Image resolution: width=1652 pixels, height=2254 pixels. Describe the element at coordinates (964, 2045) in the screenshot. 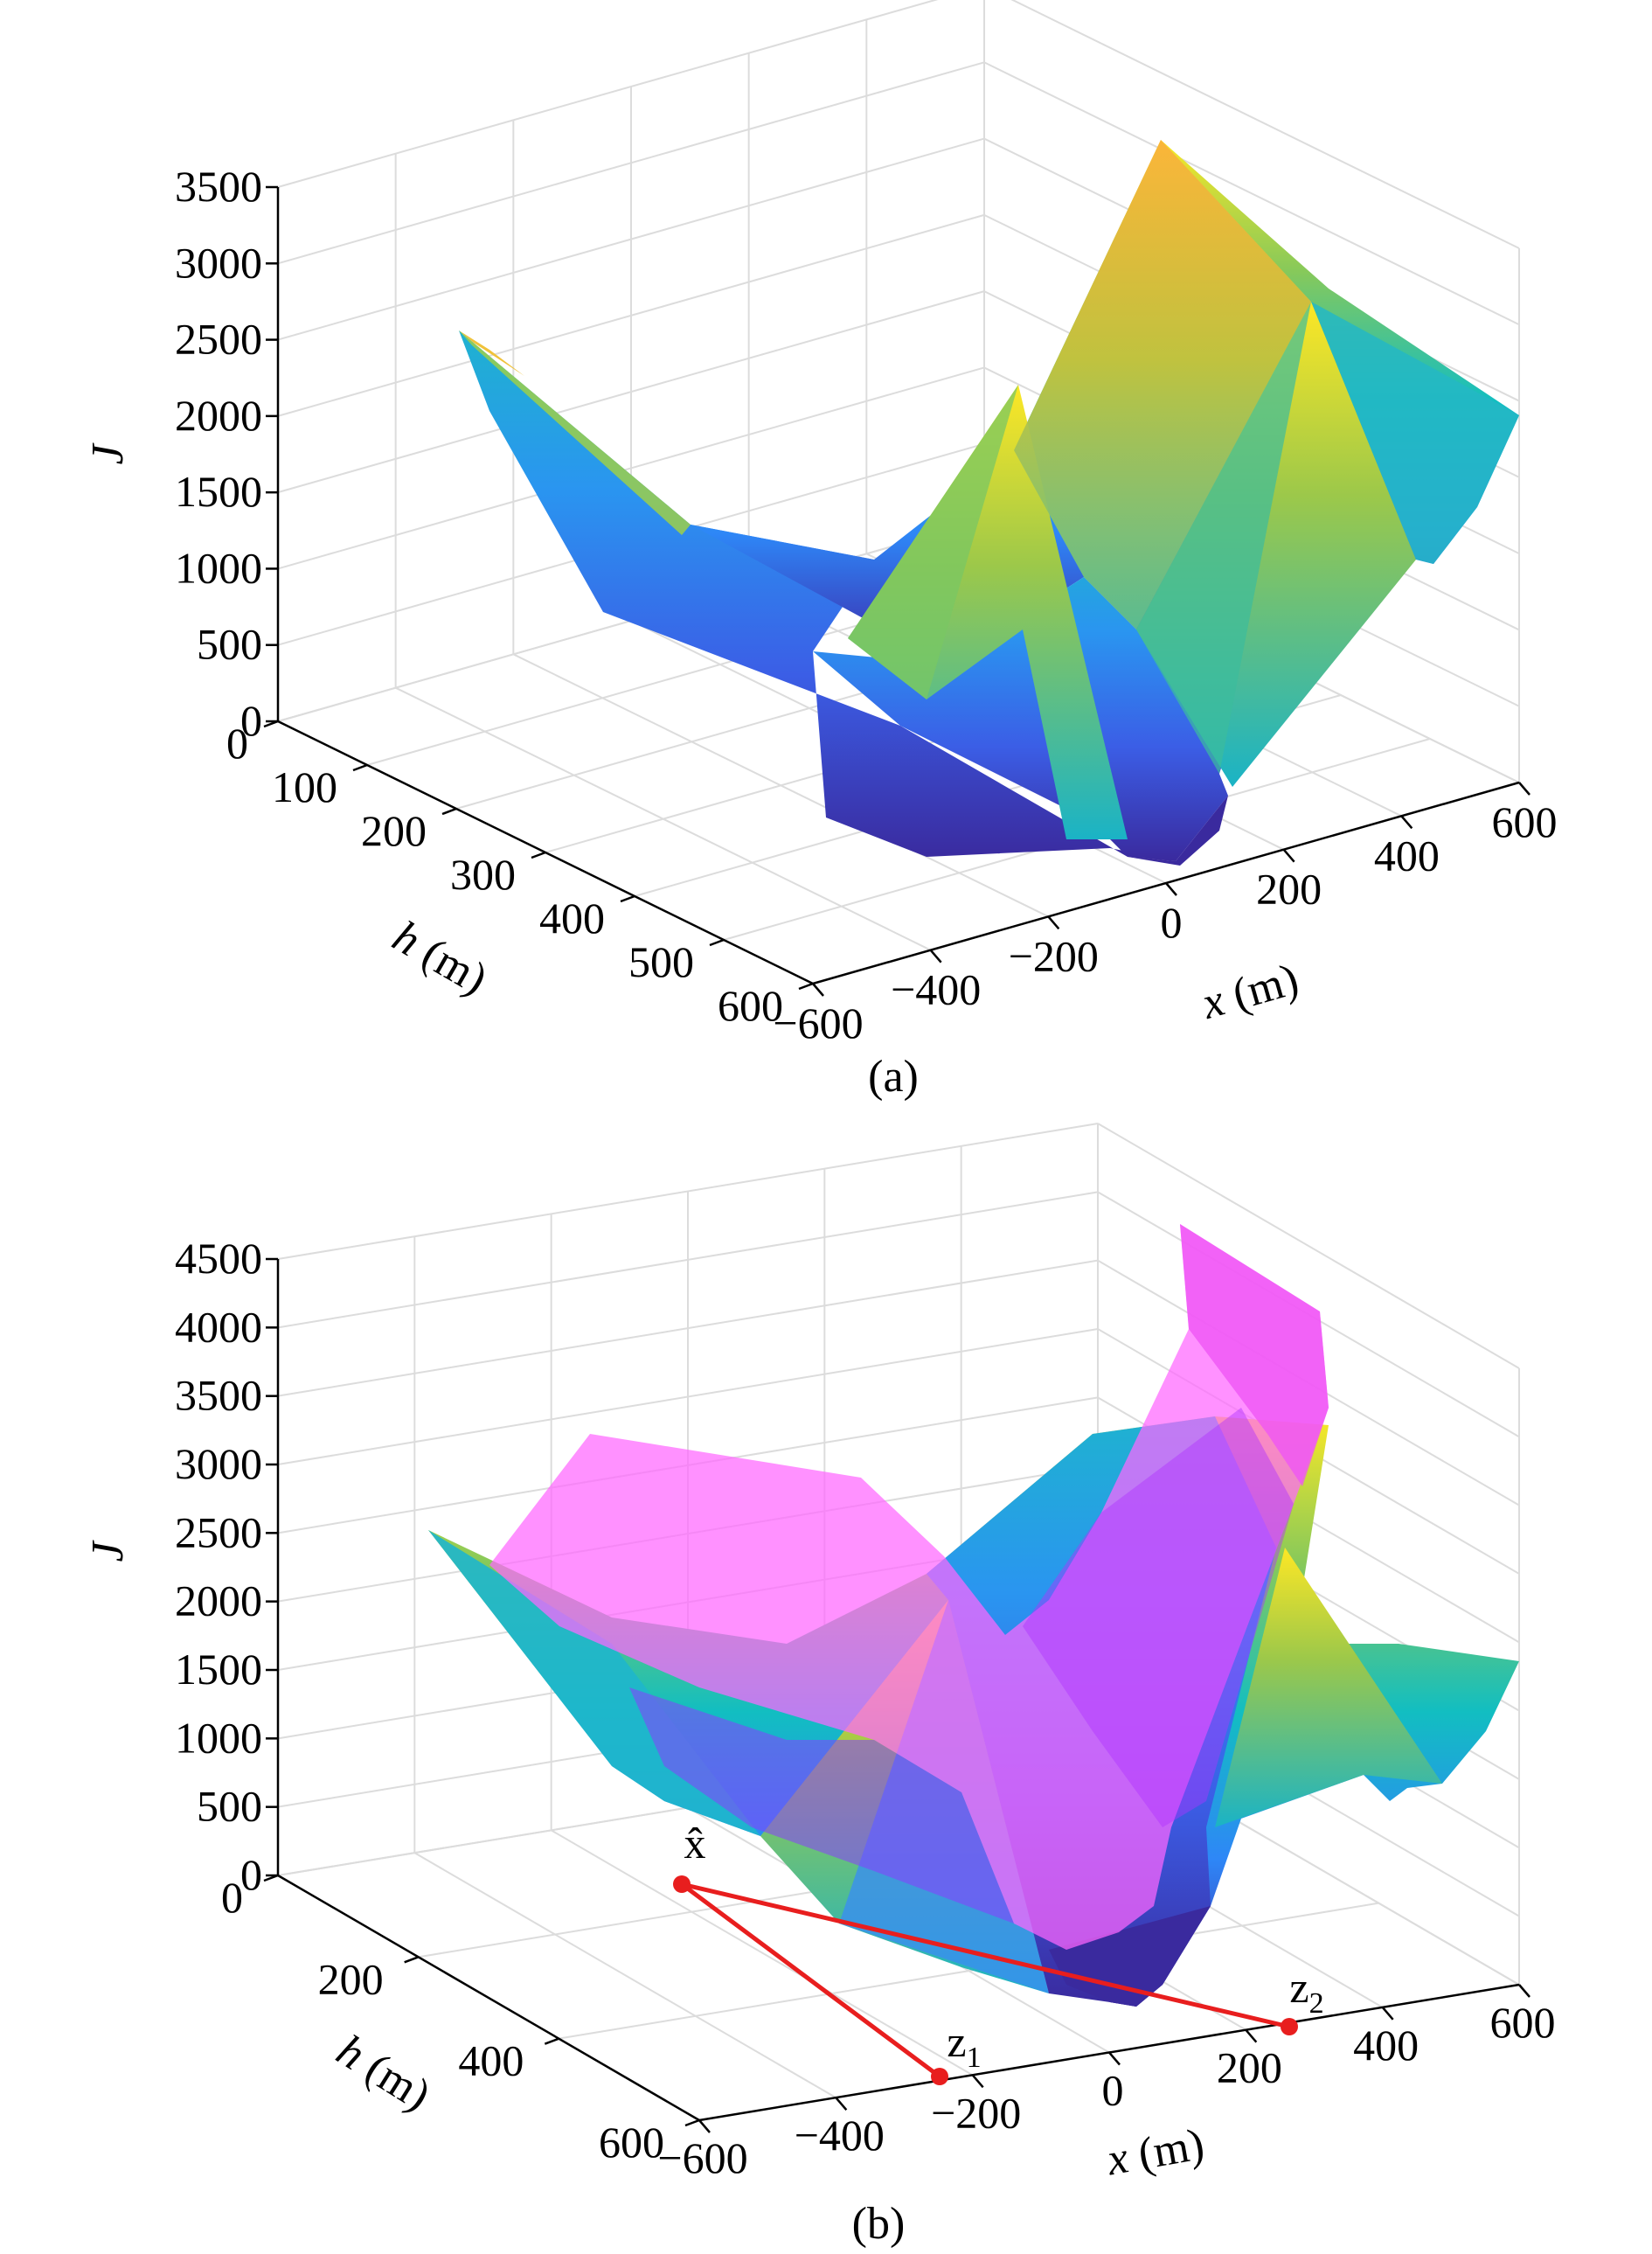

I see `label-z1: z1` at that location.